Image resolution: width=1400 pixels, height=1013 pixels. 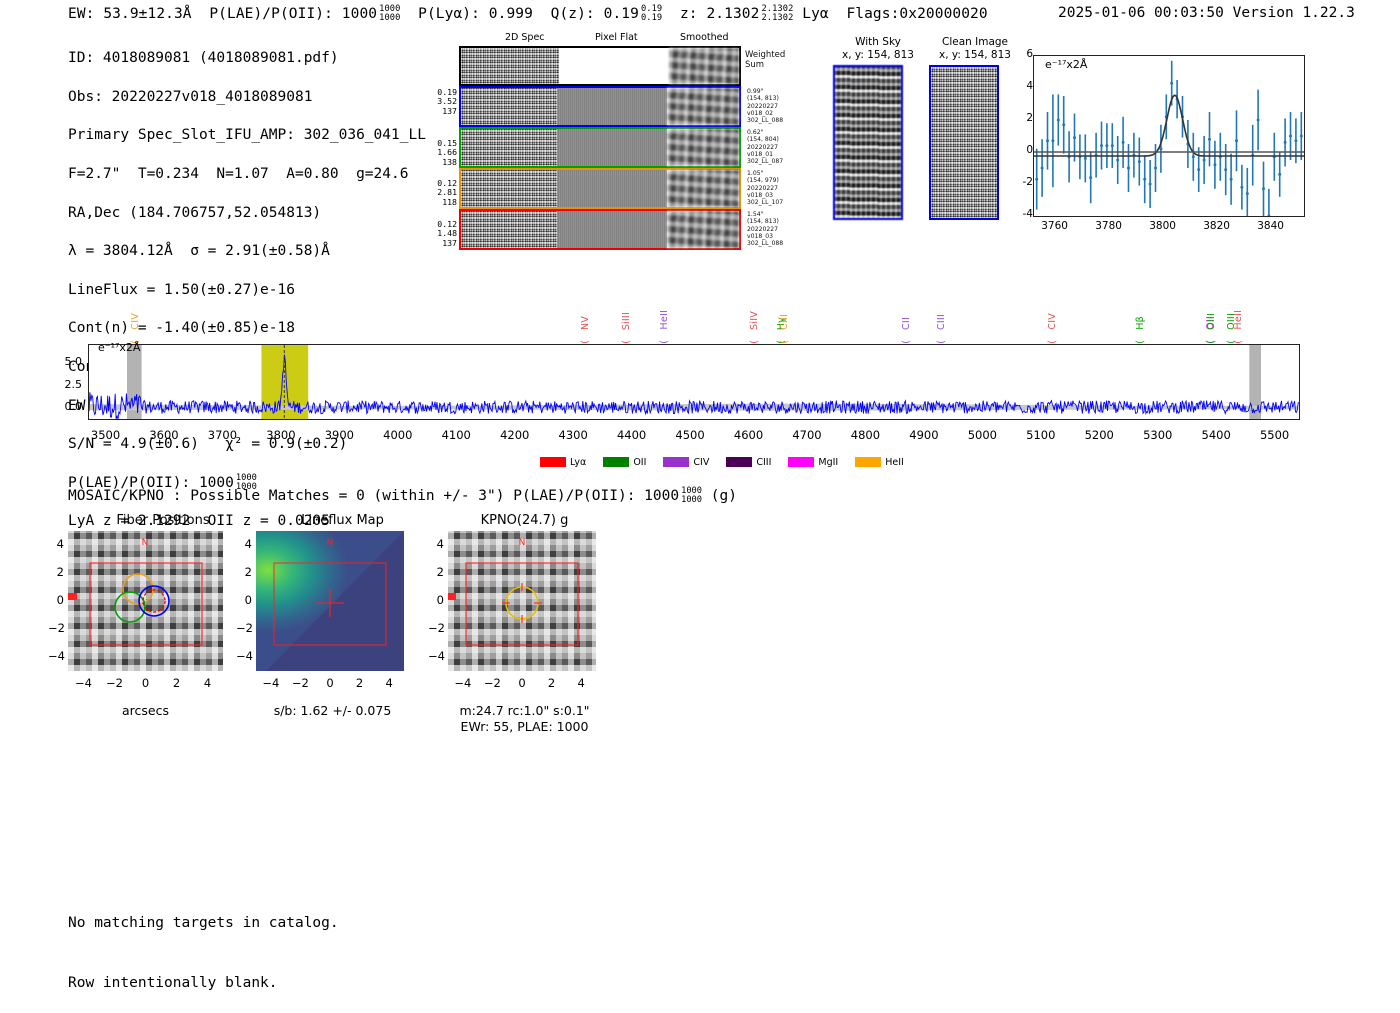 I want to click on fit-ytick: -4, so click(x=1027, y=214).